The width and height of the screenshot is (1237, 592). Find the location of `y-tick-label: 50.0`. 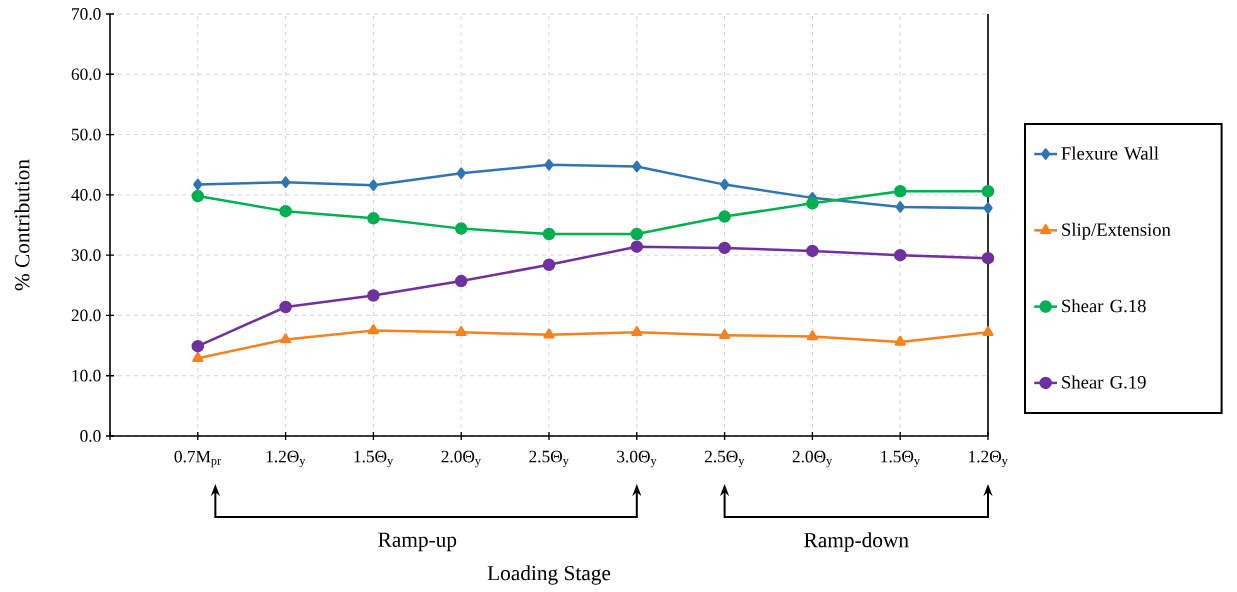

y-tick-label: 50.0 is located at coordinates (86, 134).